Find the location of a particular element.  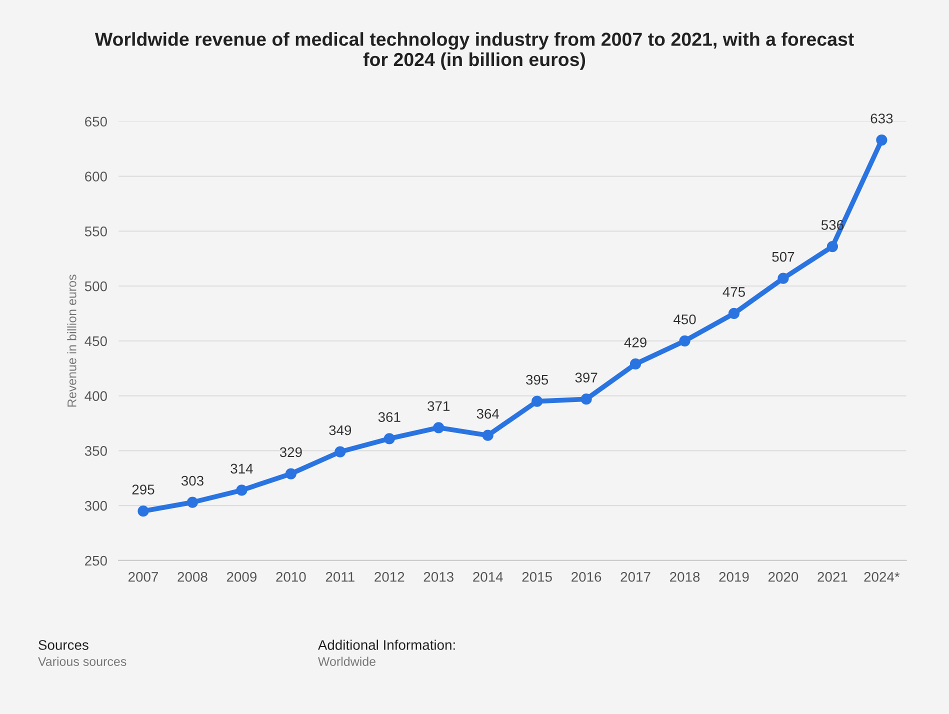

x-tick-label: 2014 is located at coordinates (488, 577).